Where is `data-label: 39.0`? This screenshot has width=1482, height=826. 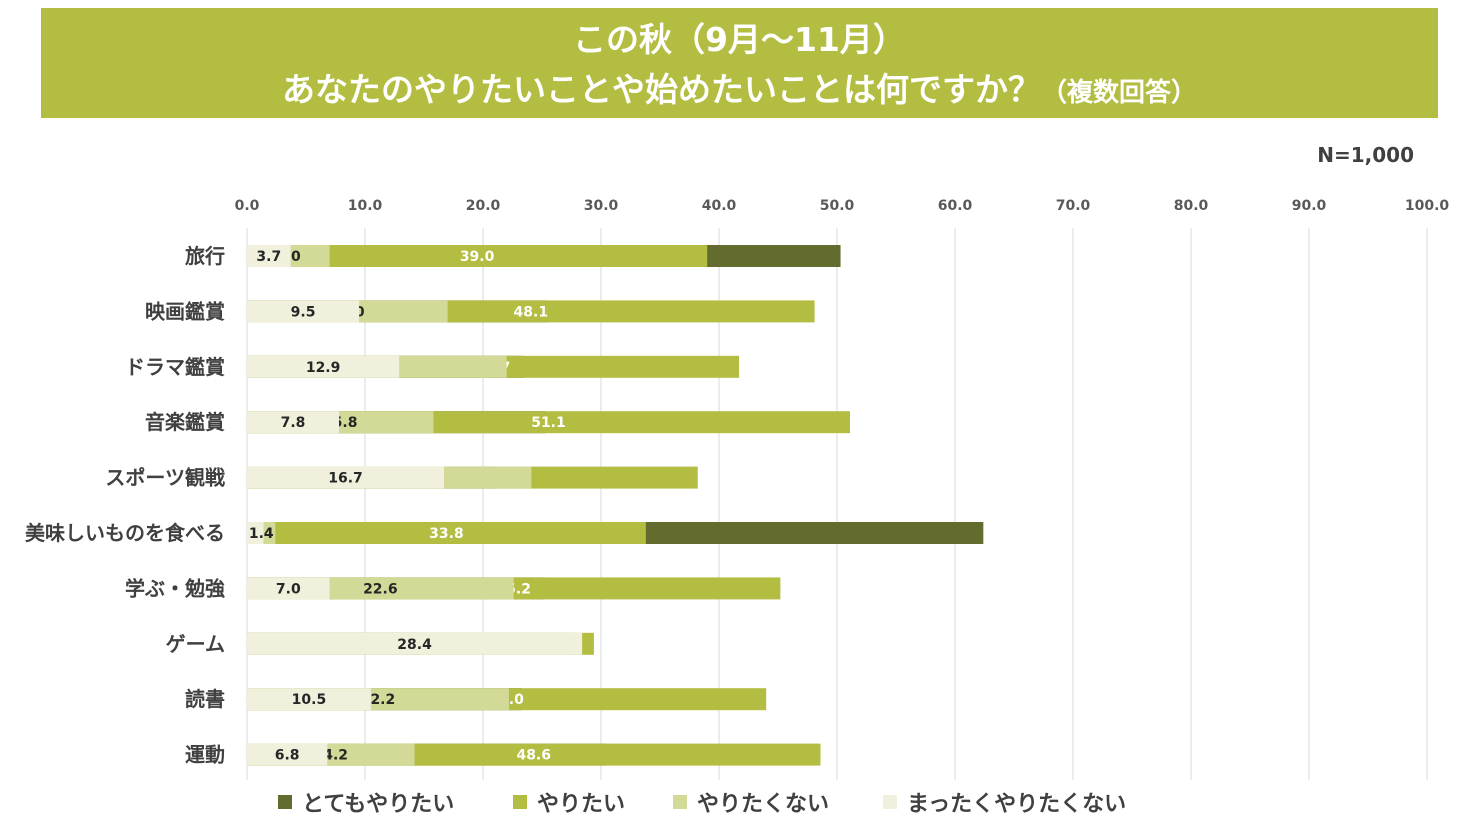 data-label: 39.0 is located at coordinates (477, 257).